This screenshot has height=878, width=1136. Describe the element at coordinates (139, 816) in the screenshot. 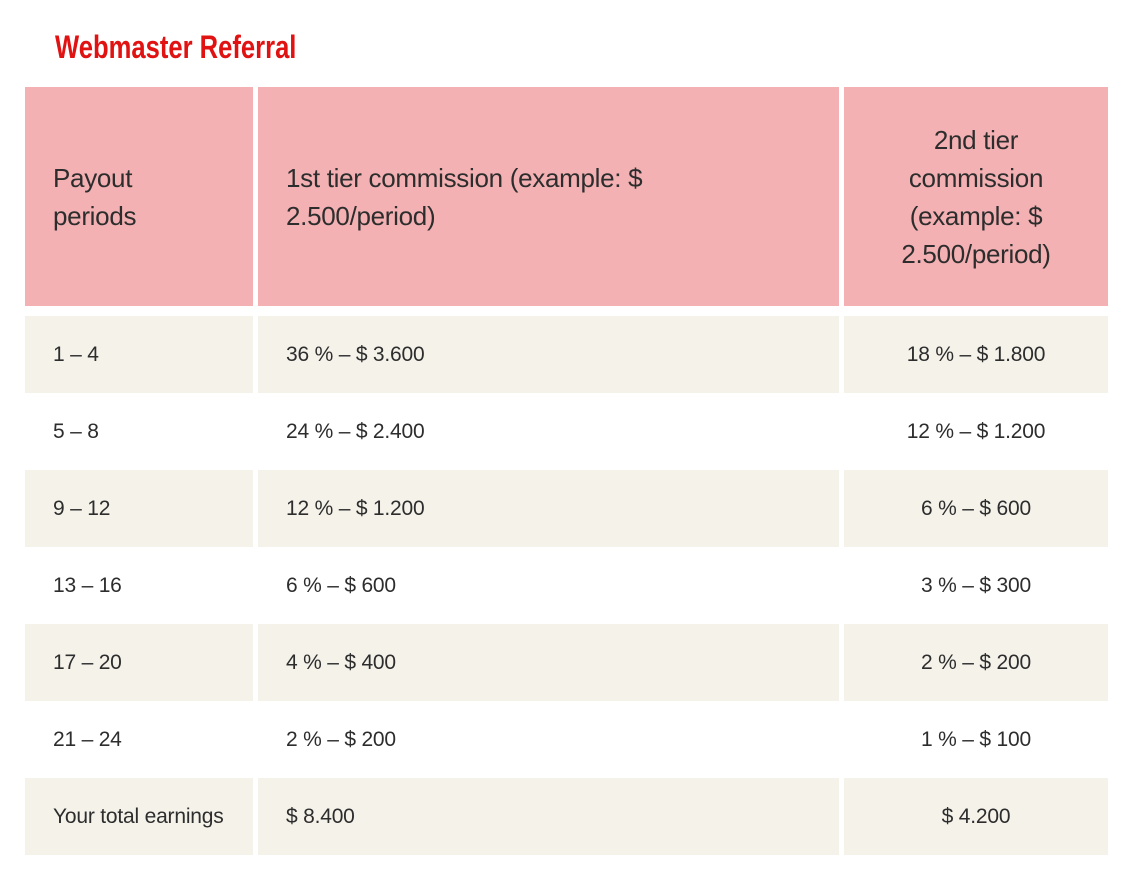

I see `cell-total-earnings-label: Your total earnings` at that location.